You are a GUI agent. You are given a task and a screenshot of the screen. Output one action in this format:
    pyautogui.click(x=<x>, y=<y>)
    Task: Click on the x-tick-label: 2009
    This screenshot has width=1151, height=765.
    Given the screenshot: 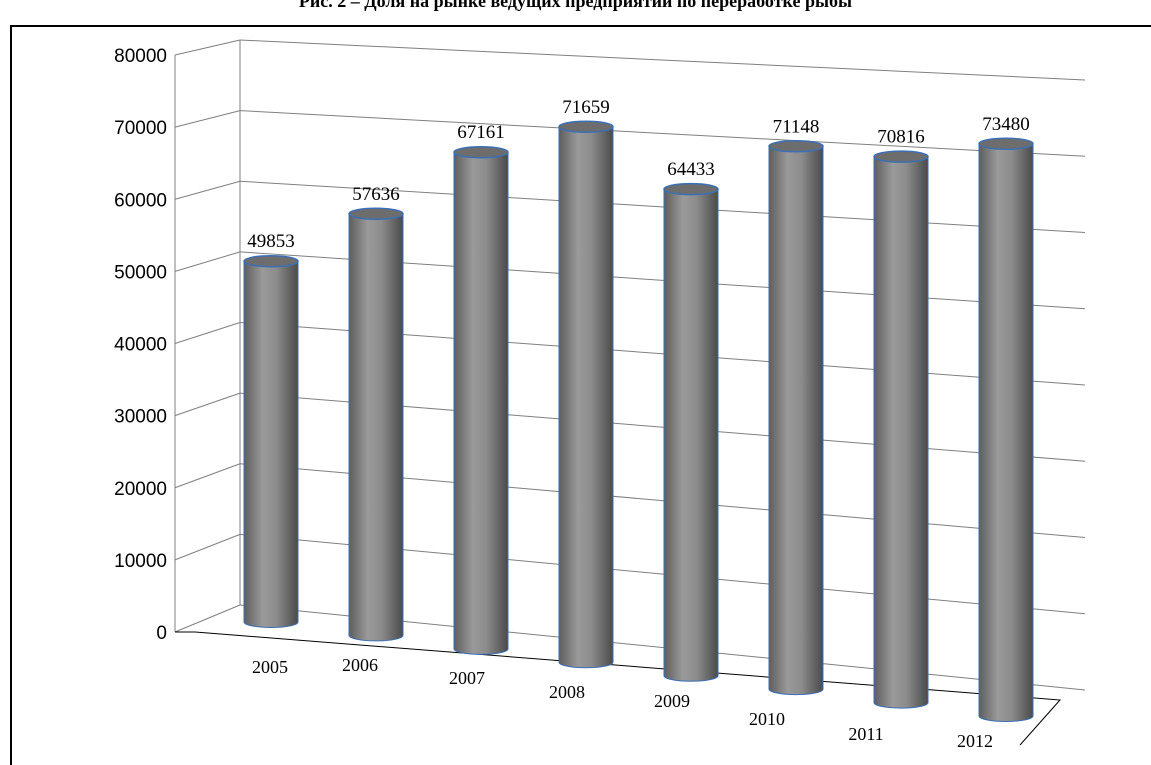 What is the action you would take?
    pyautogui.click(x=672, y=701)
    